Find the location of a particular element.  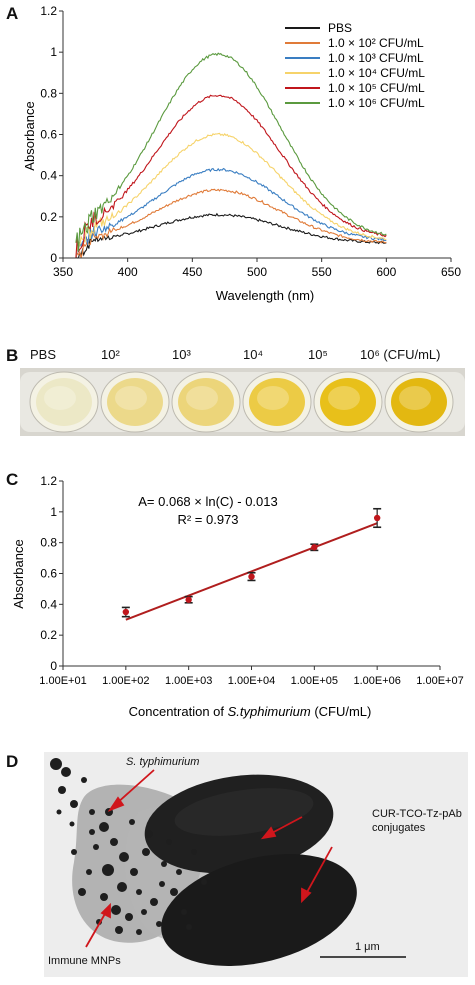

spectra-y-tick-label: 0 is located at coordinates (53, 258).